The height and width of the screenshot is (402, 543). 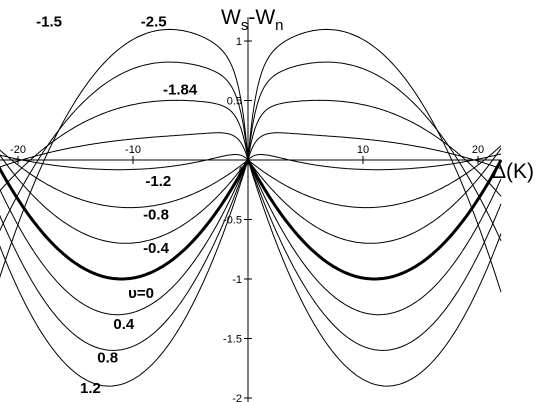 I want to click on curve-label: -0.4, so click(x=156, y=248).